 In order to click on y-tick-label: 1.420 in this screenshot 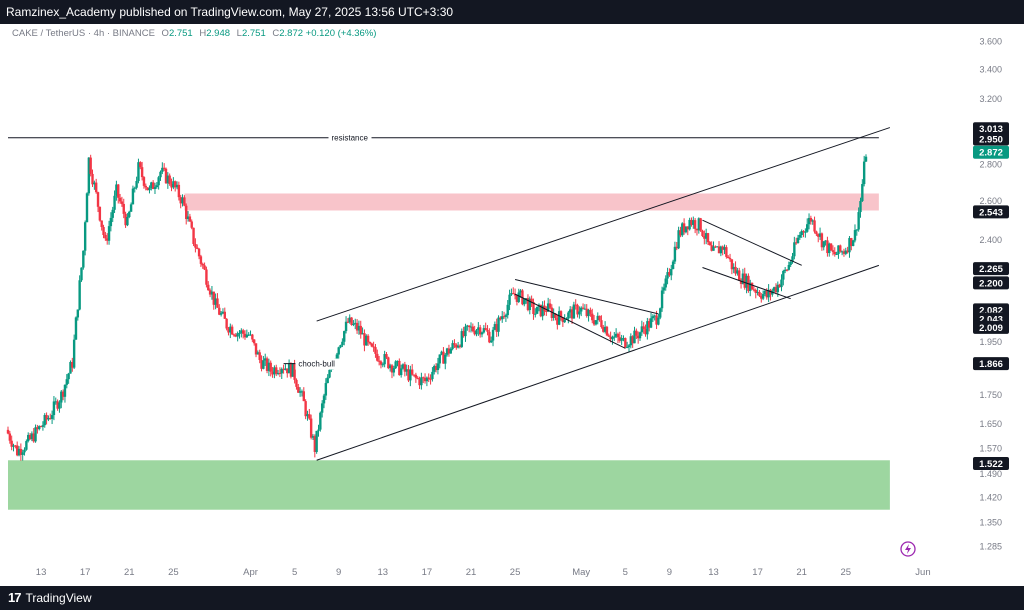, I will do `click(990, 497)`.